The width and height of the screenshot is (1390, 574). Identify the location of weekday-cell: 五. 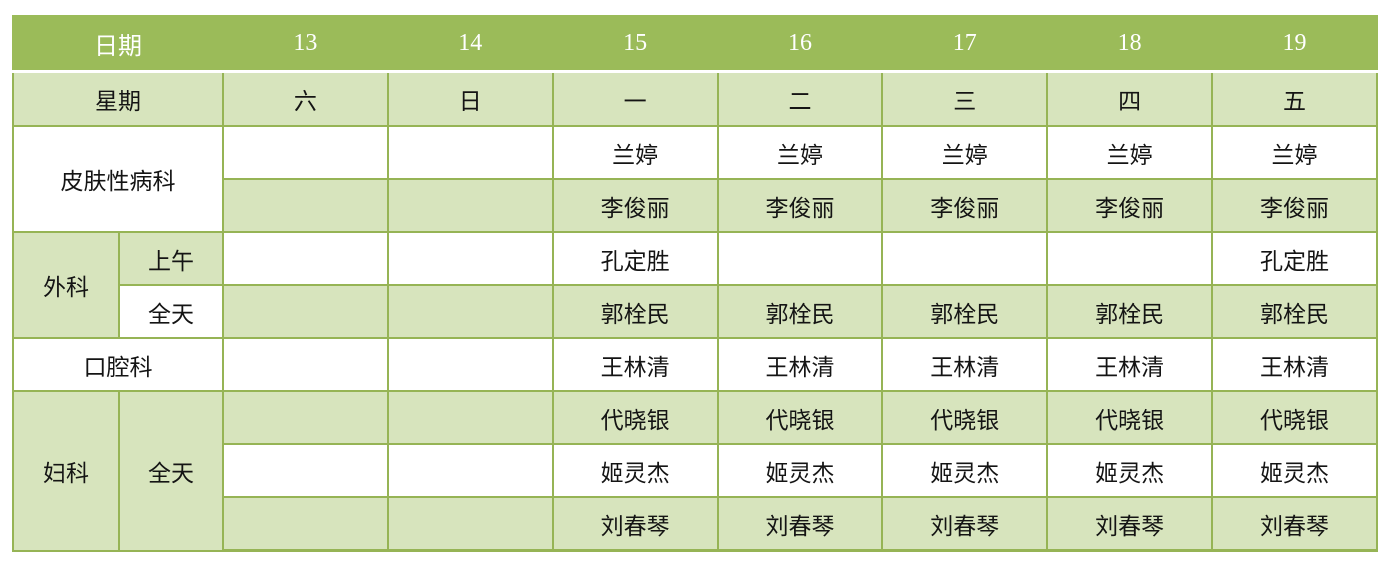
(1294, 98).